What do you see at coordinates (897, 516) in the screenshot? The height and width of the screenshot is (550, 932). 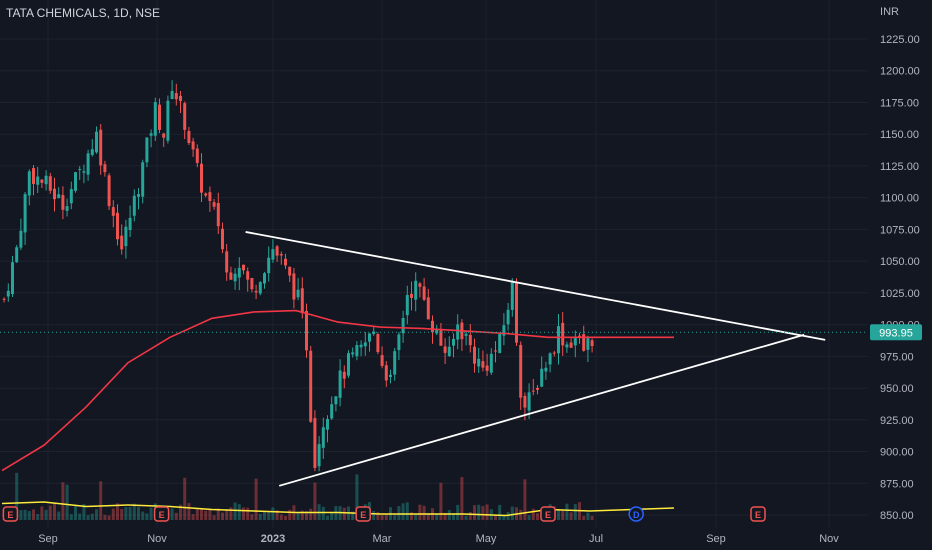 I see `price-tick-label: 850.00` at bounding box center [897, 516].